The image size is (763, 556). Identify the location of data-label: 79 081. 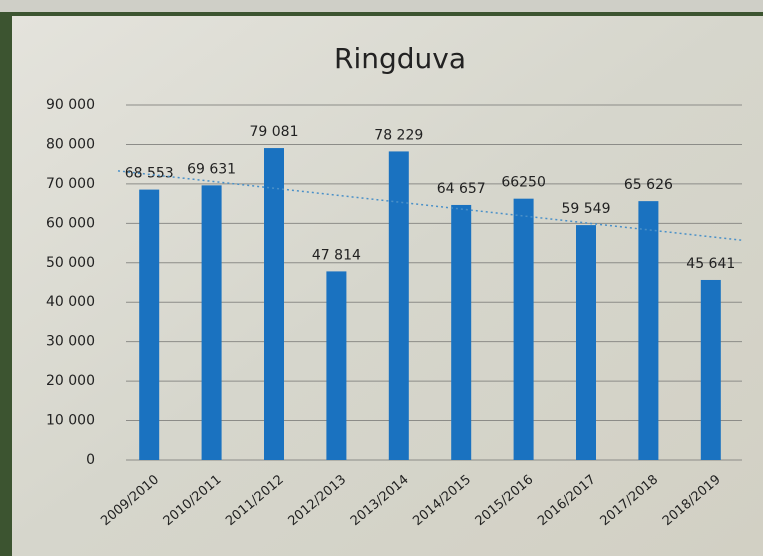
(274, 132).